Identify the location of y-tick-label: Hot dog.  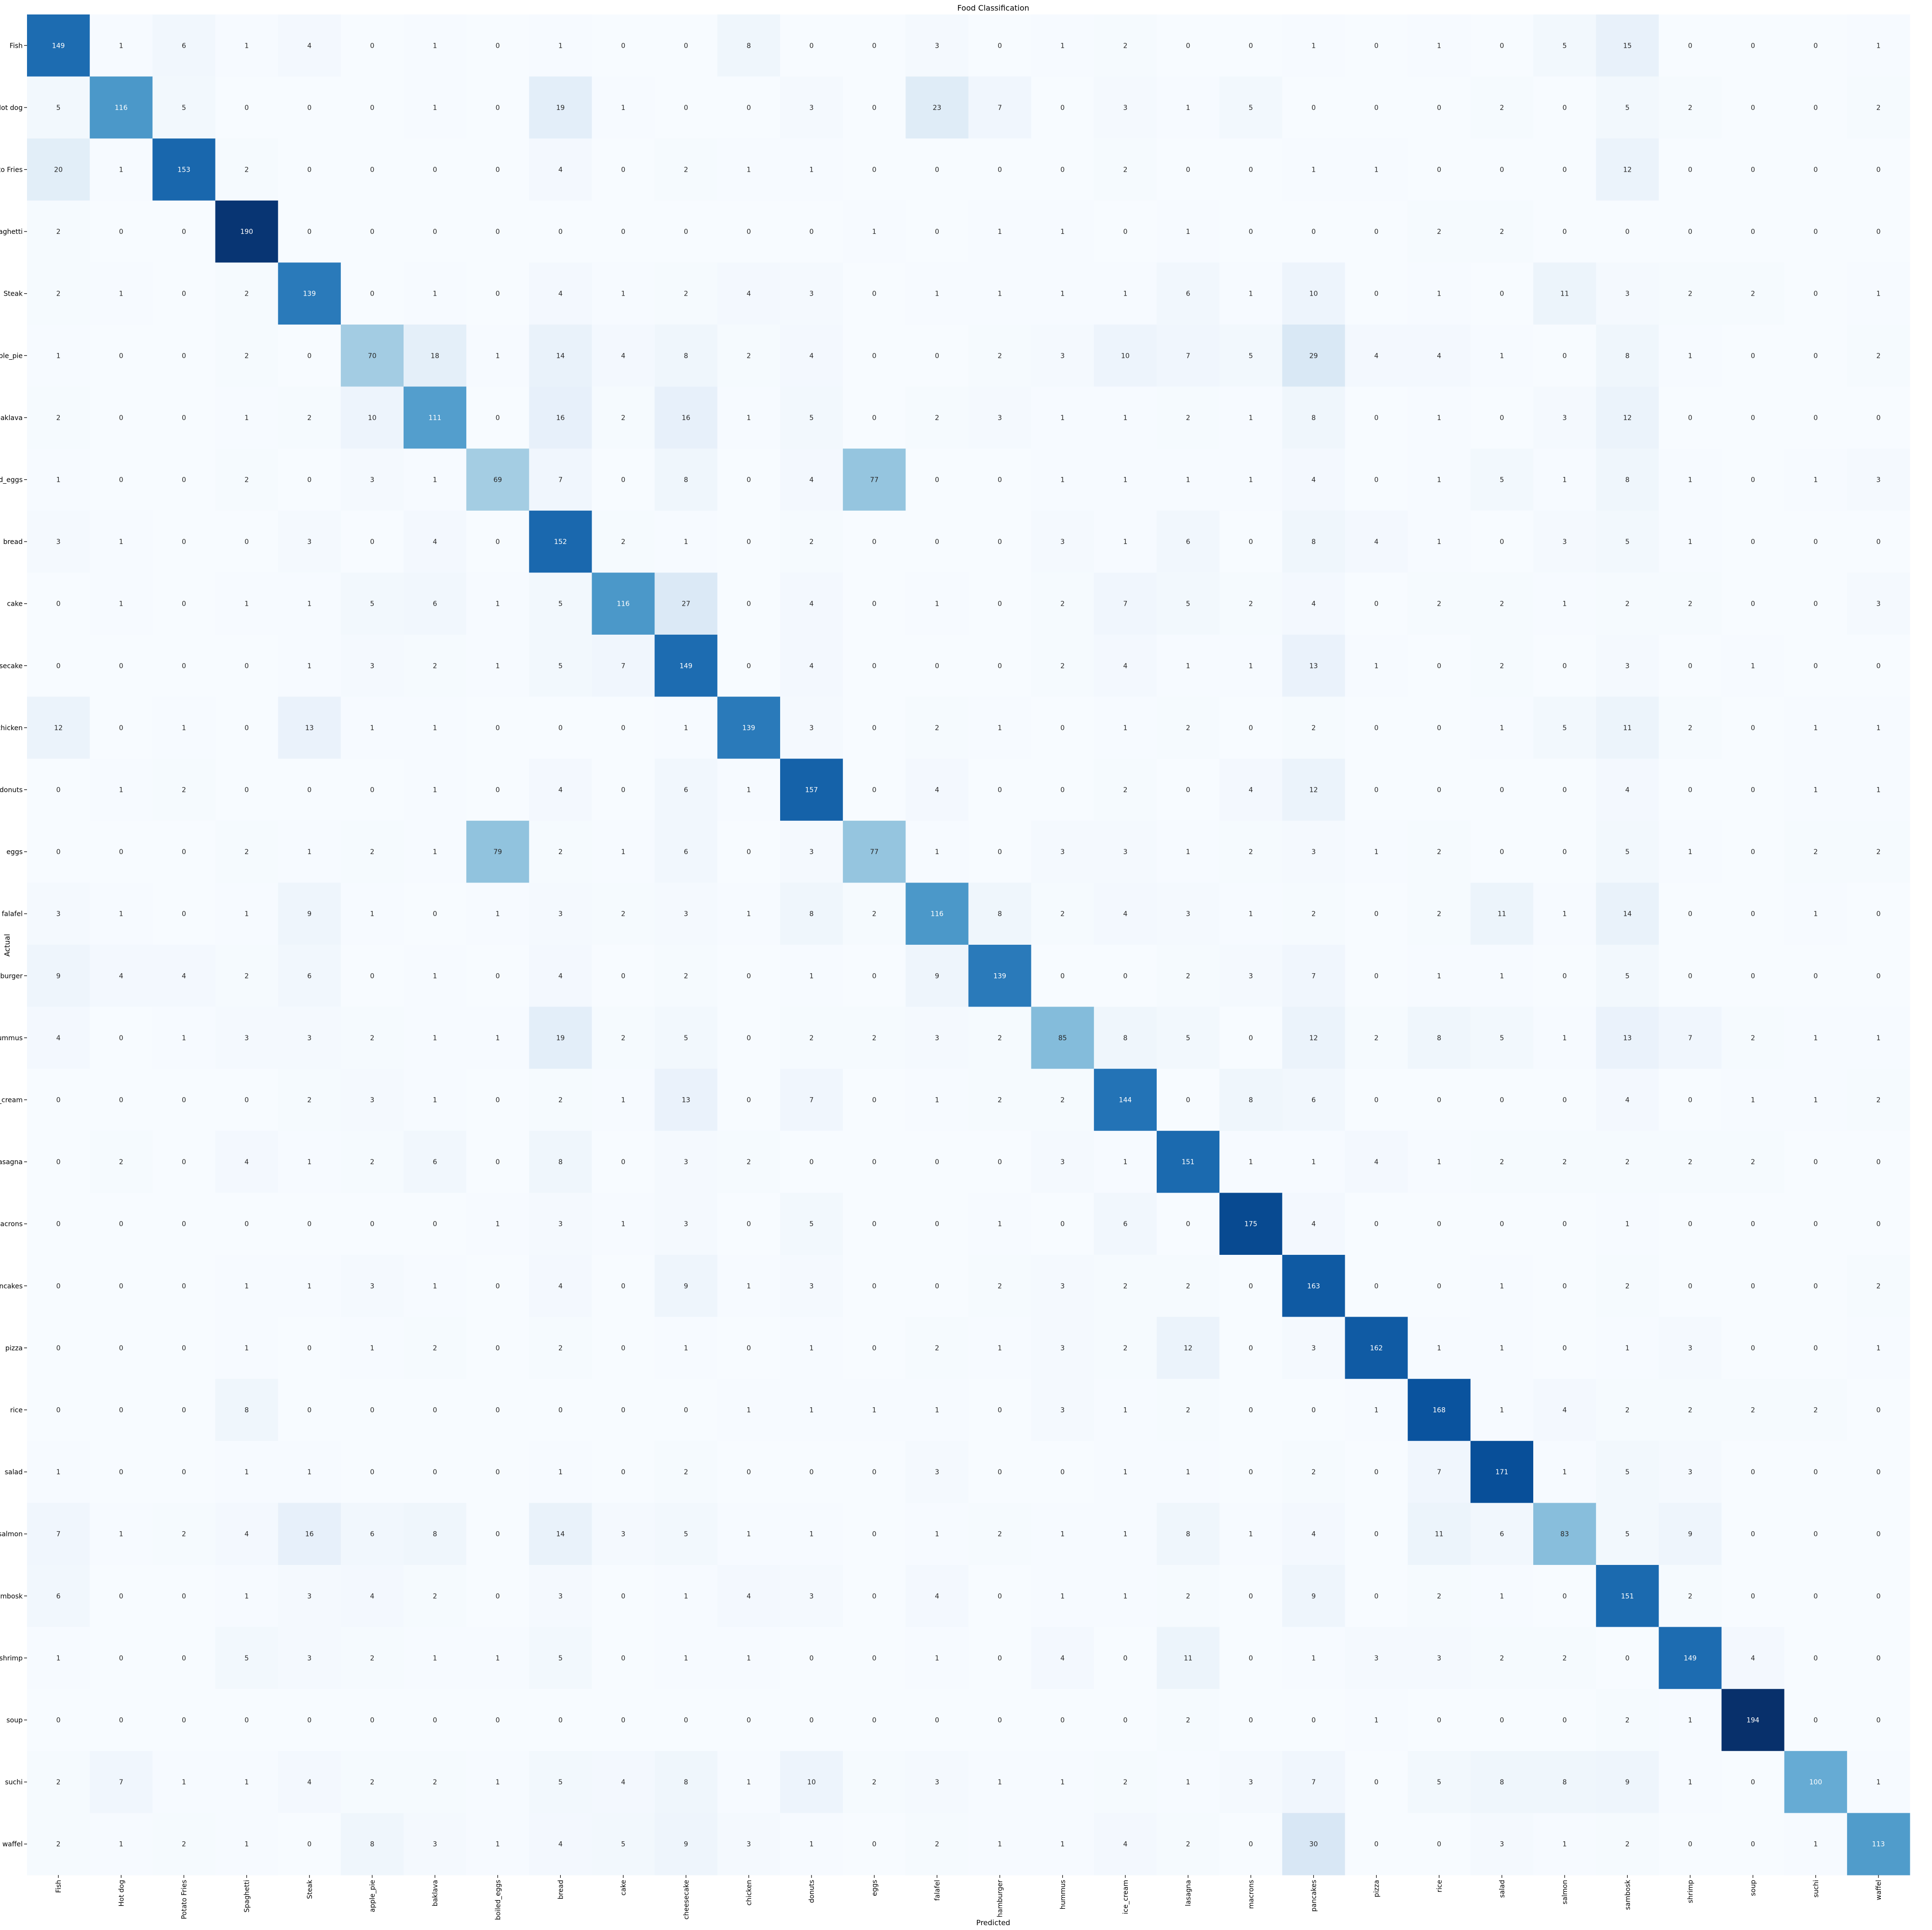
(11, 108).